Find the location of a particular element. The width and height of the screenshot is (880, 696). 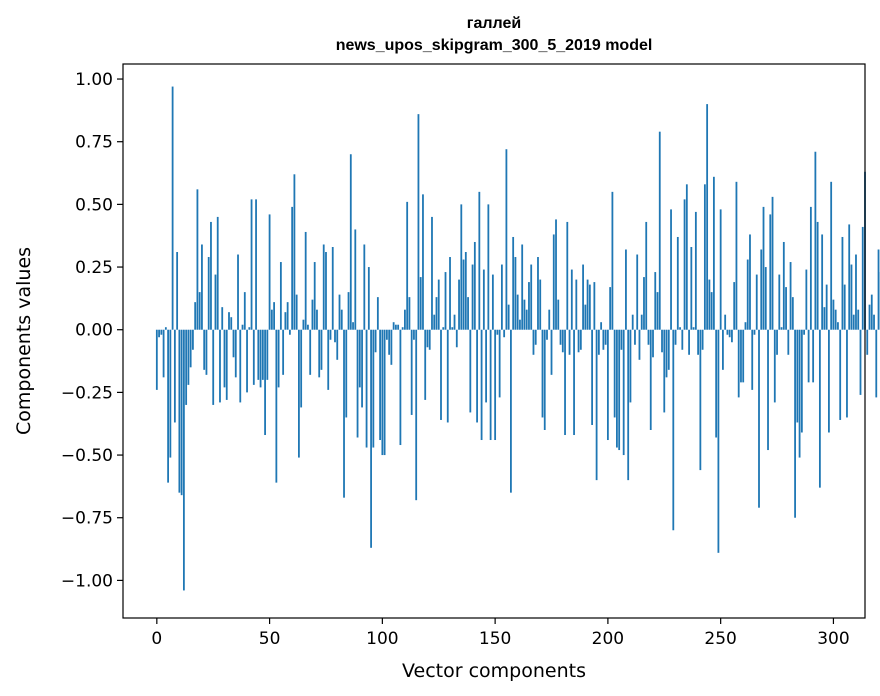

y-tick-label: −0.75 is located at coordinates (87, 519).